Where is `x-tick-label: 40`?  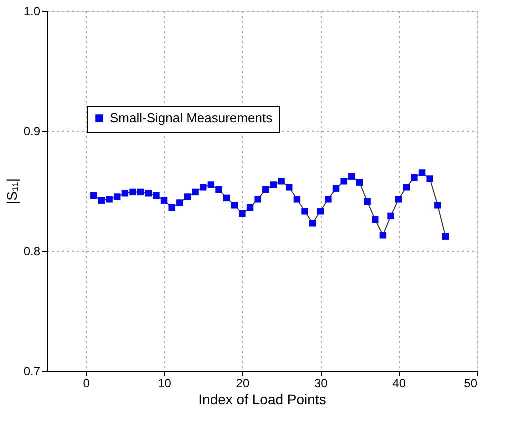 x-tick-label: 40 is located at coordinates (399, 383).